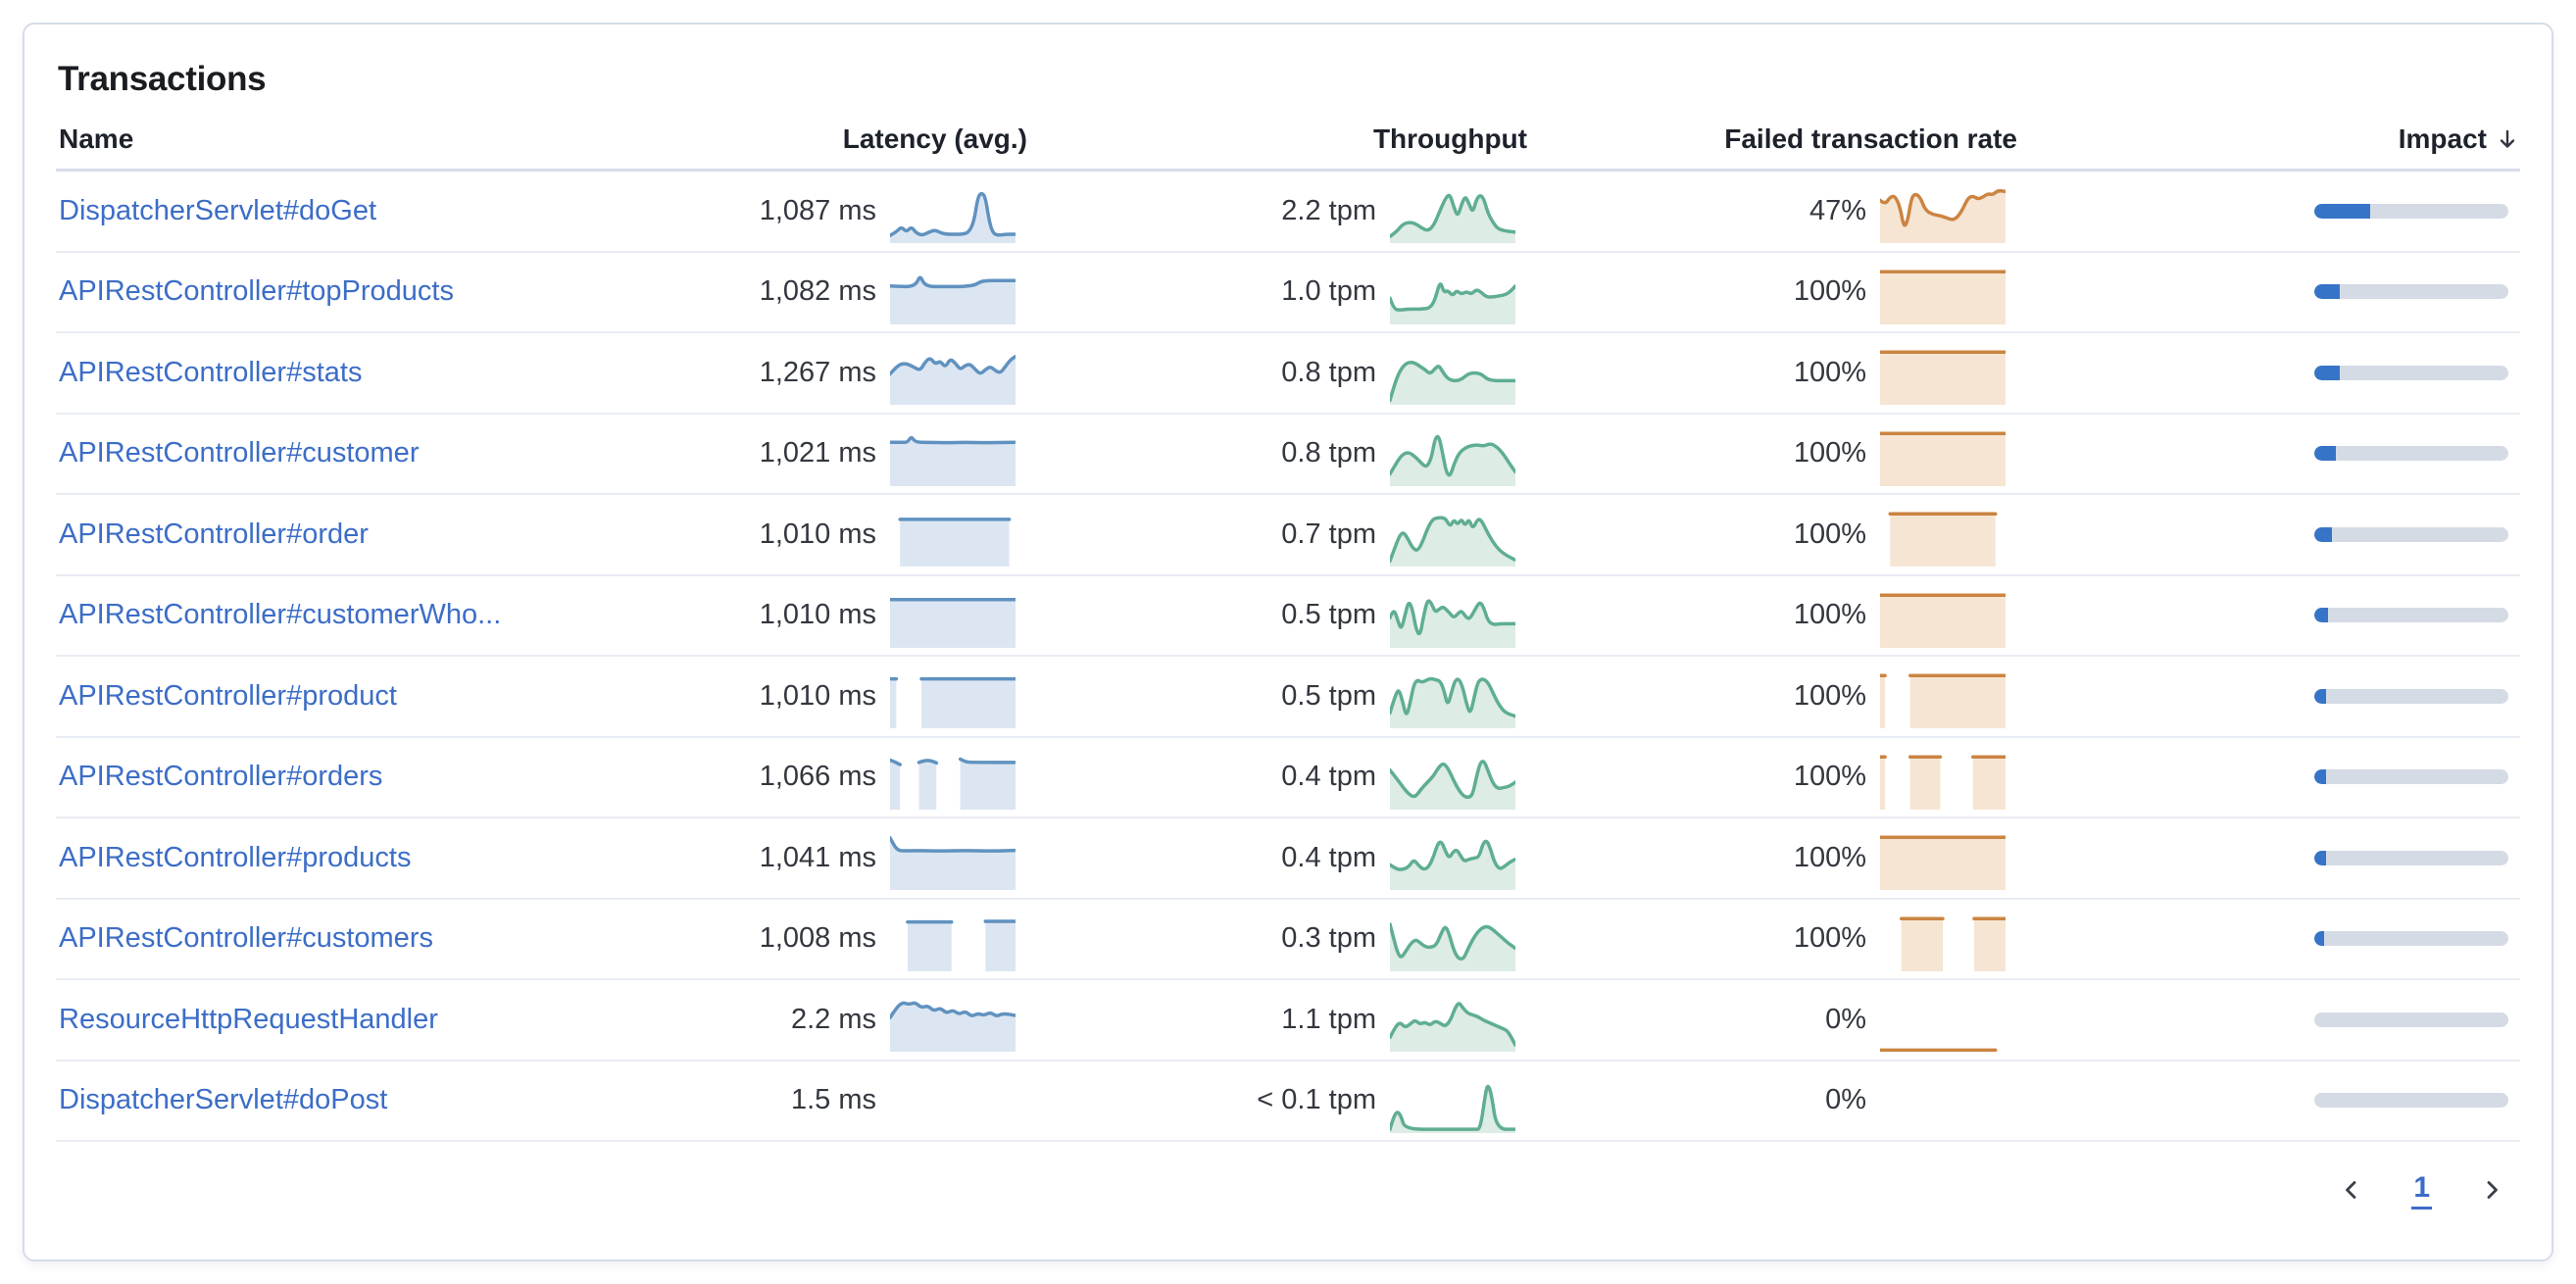  What do you see at coordinates (2268, 139) in the screenshot?
I see `column-header-impact: Impact` at bounding box center [2268, 139].